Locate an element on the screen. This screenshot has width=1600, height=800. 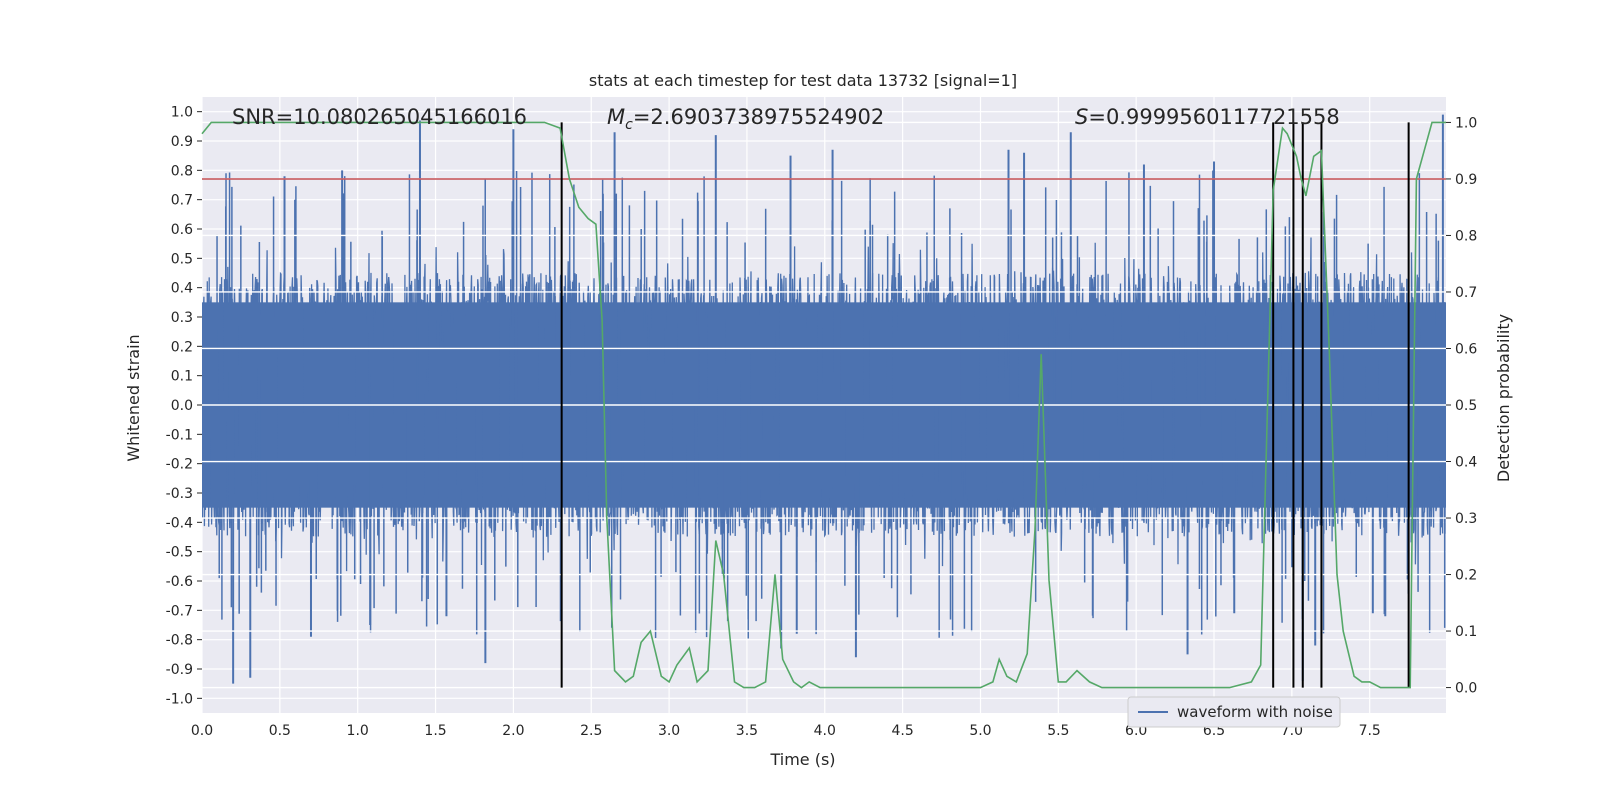
snr-annotation: SNR=10.080265045166016 is located at coordinates (379, 117).